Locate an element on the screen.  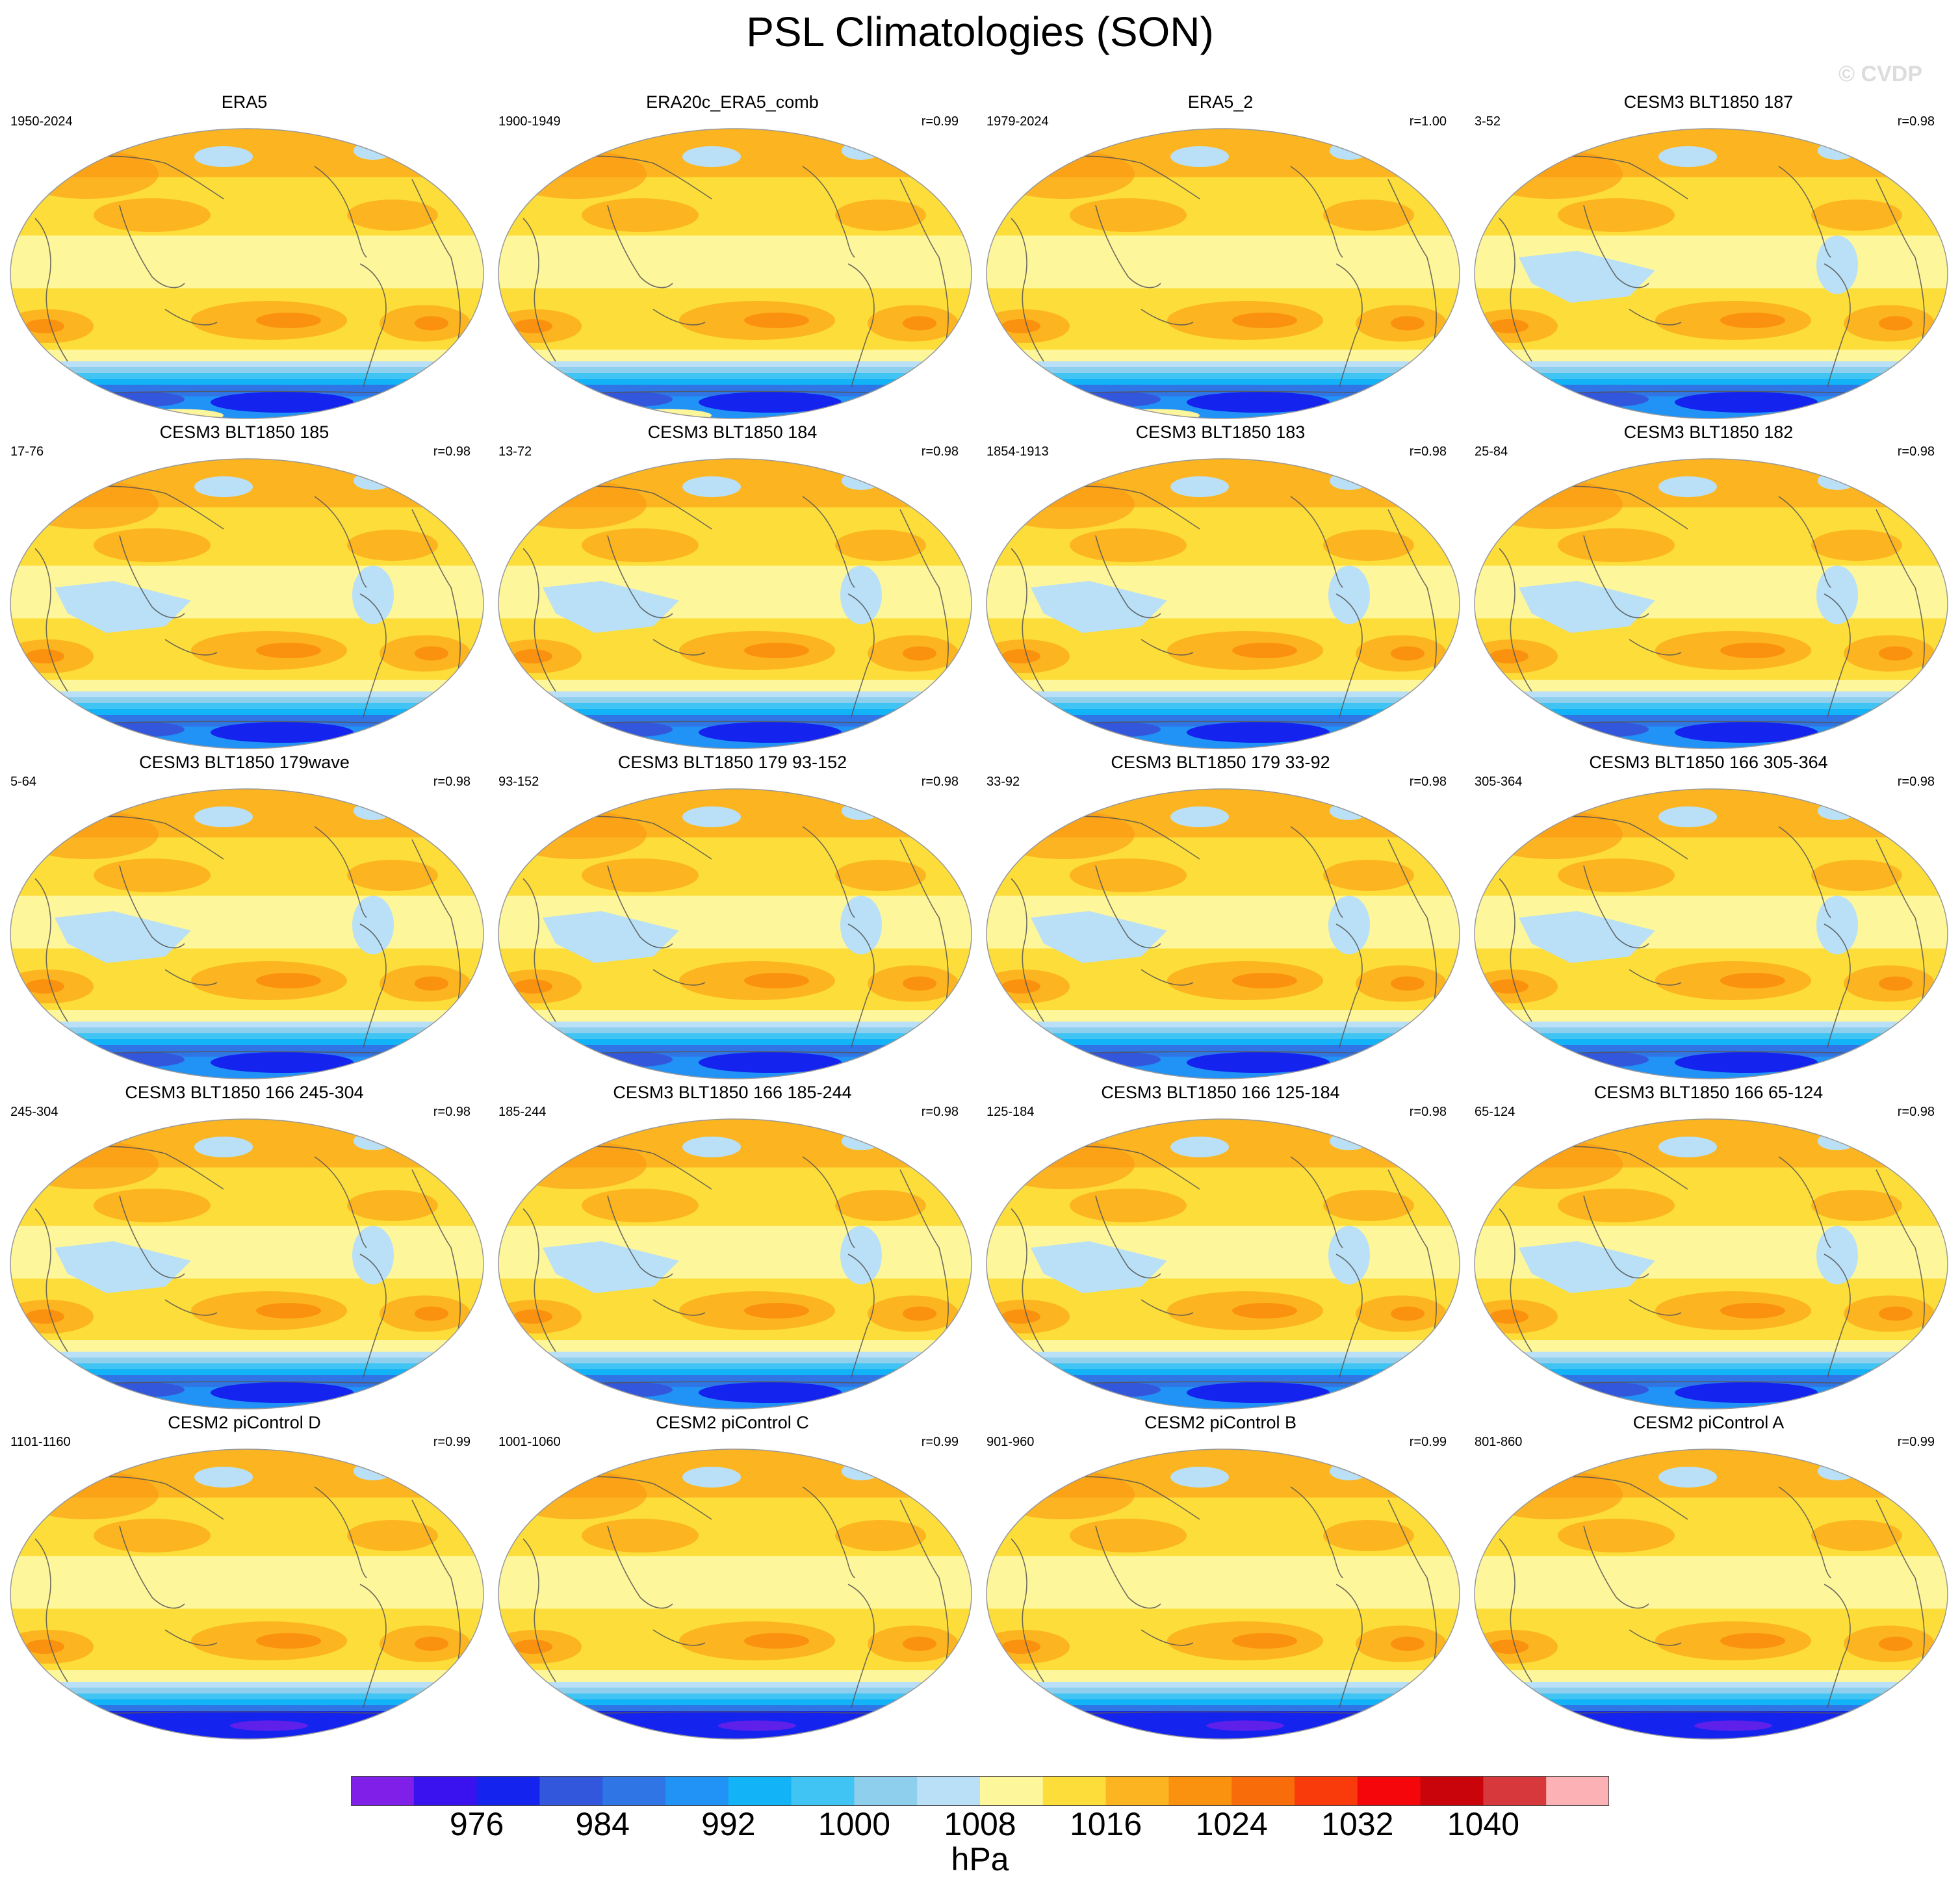
panel-years: 1950-2024 is located at coordinates (41, 121).